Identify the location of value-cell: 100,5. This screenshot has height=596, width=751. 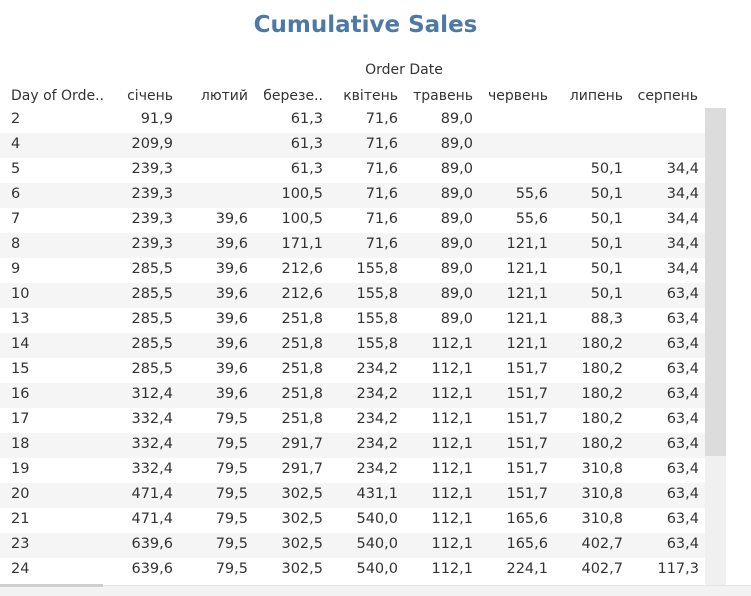
(302, 194).